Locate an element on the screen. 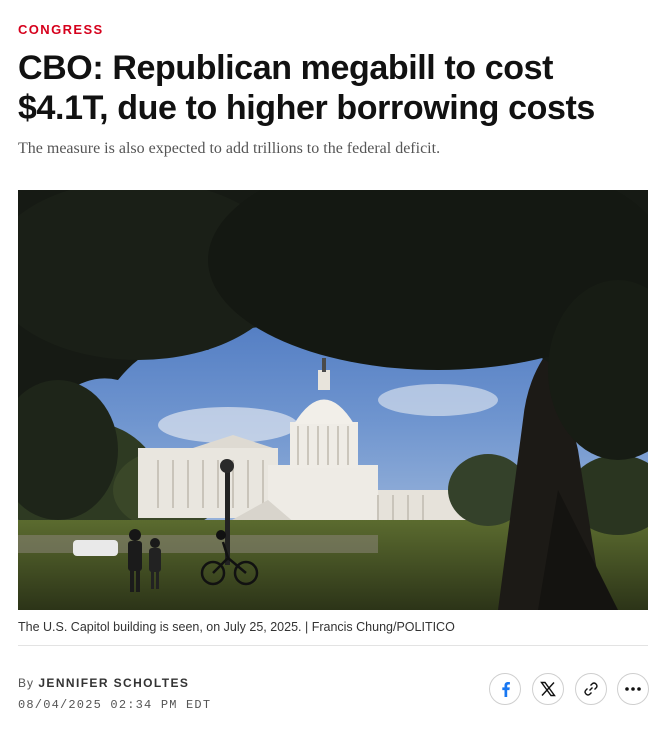 This screenshot has width=655, height=735. divider is located at coordinates (333, 645).